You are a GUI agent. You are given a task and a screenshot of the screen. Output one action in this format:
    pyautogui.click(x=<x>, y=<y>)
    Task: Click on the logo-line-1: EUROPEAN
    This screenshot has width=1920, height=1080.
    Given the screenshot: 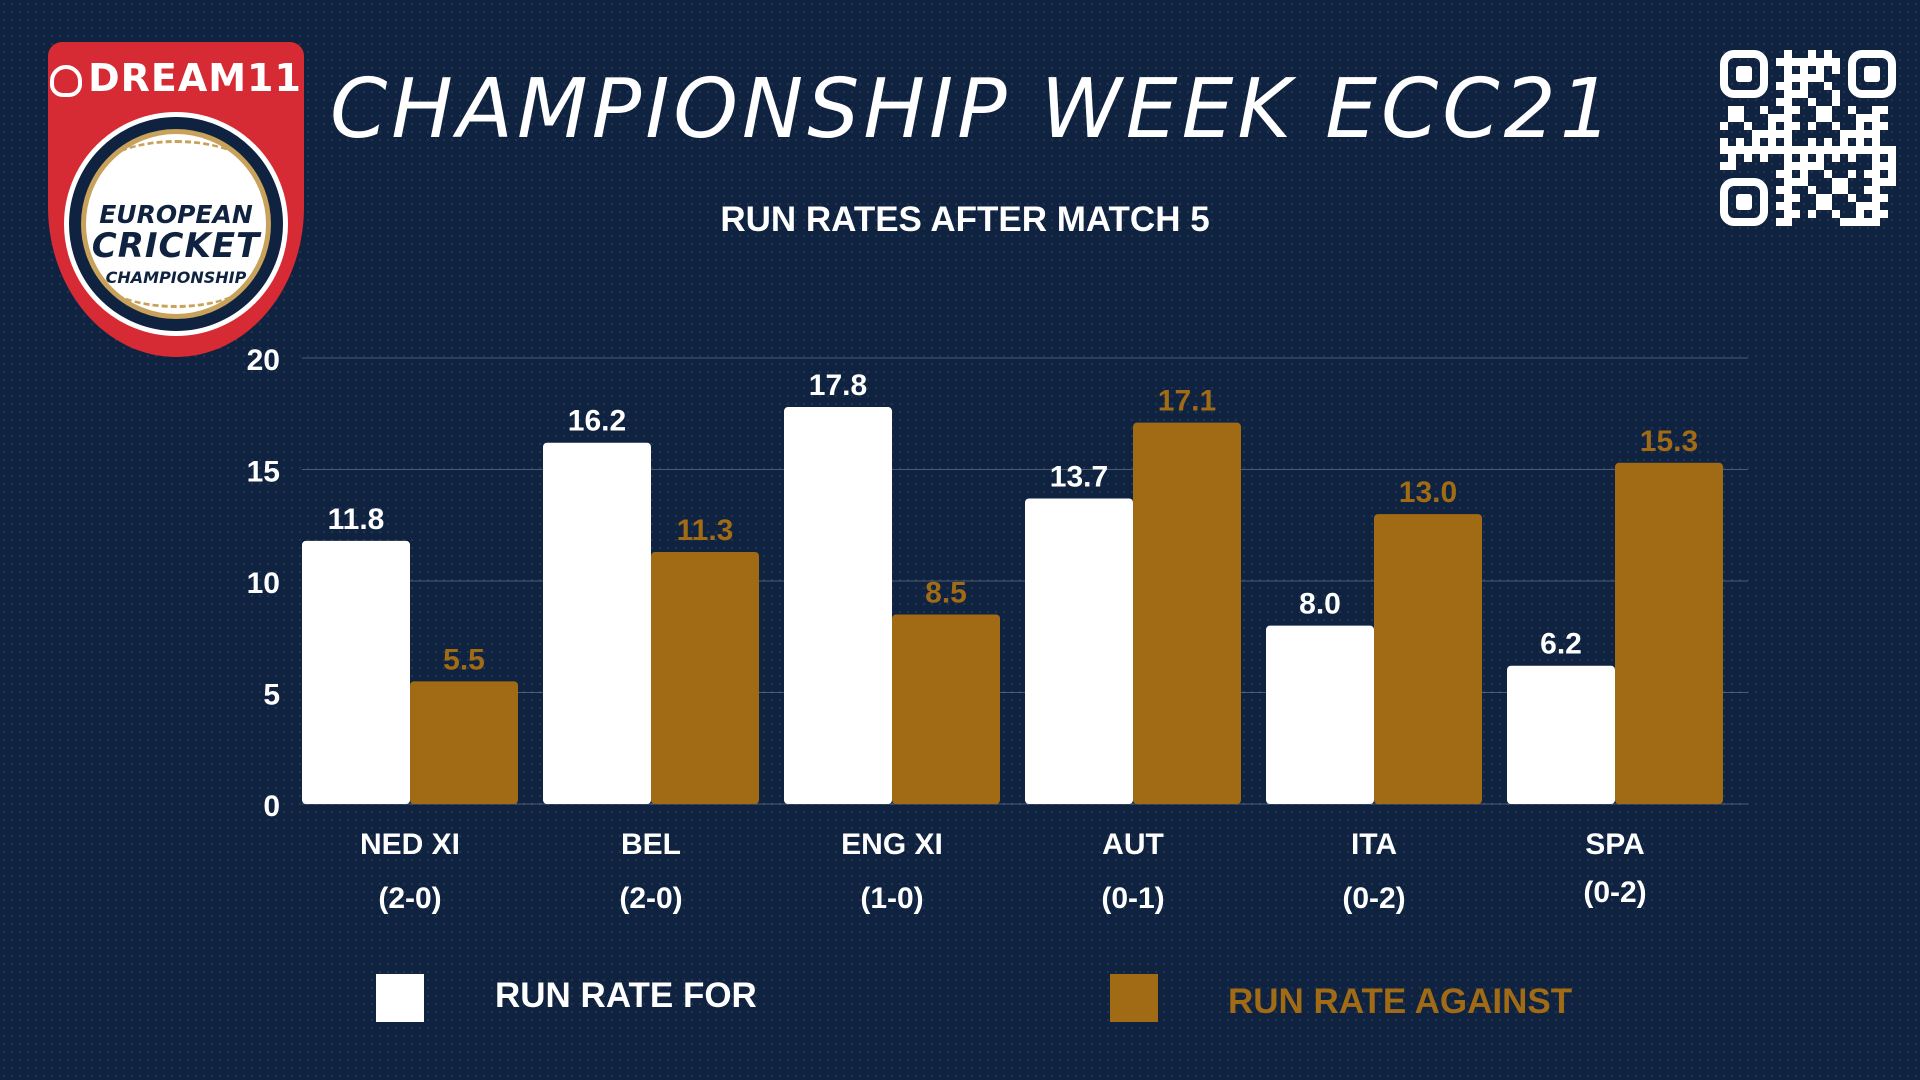 What is the action you would take?
    pyautogui.click(x=176, y=214)
    